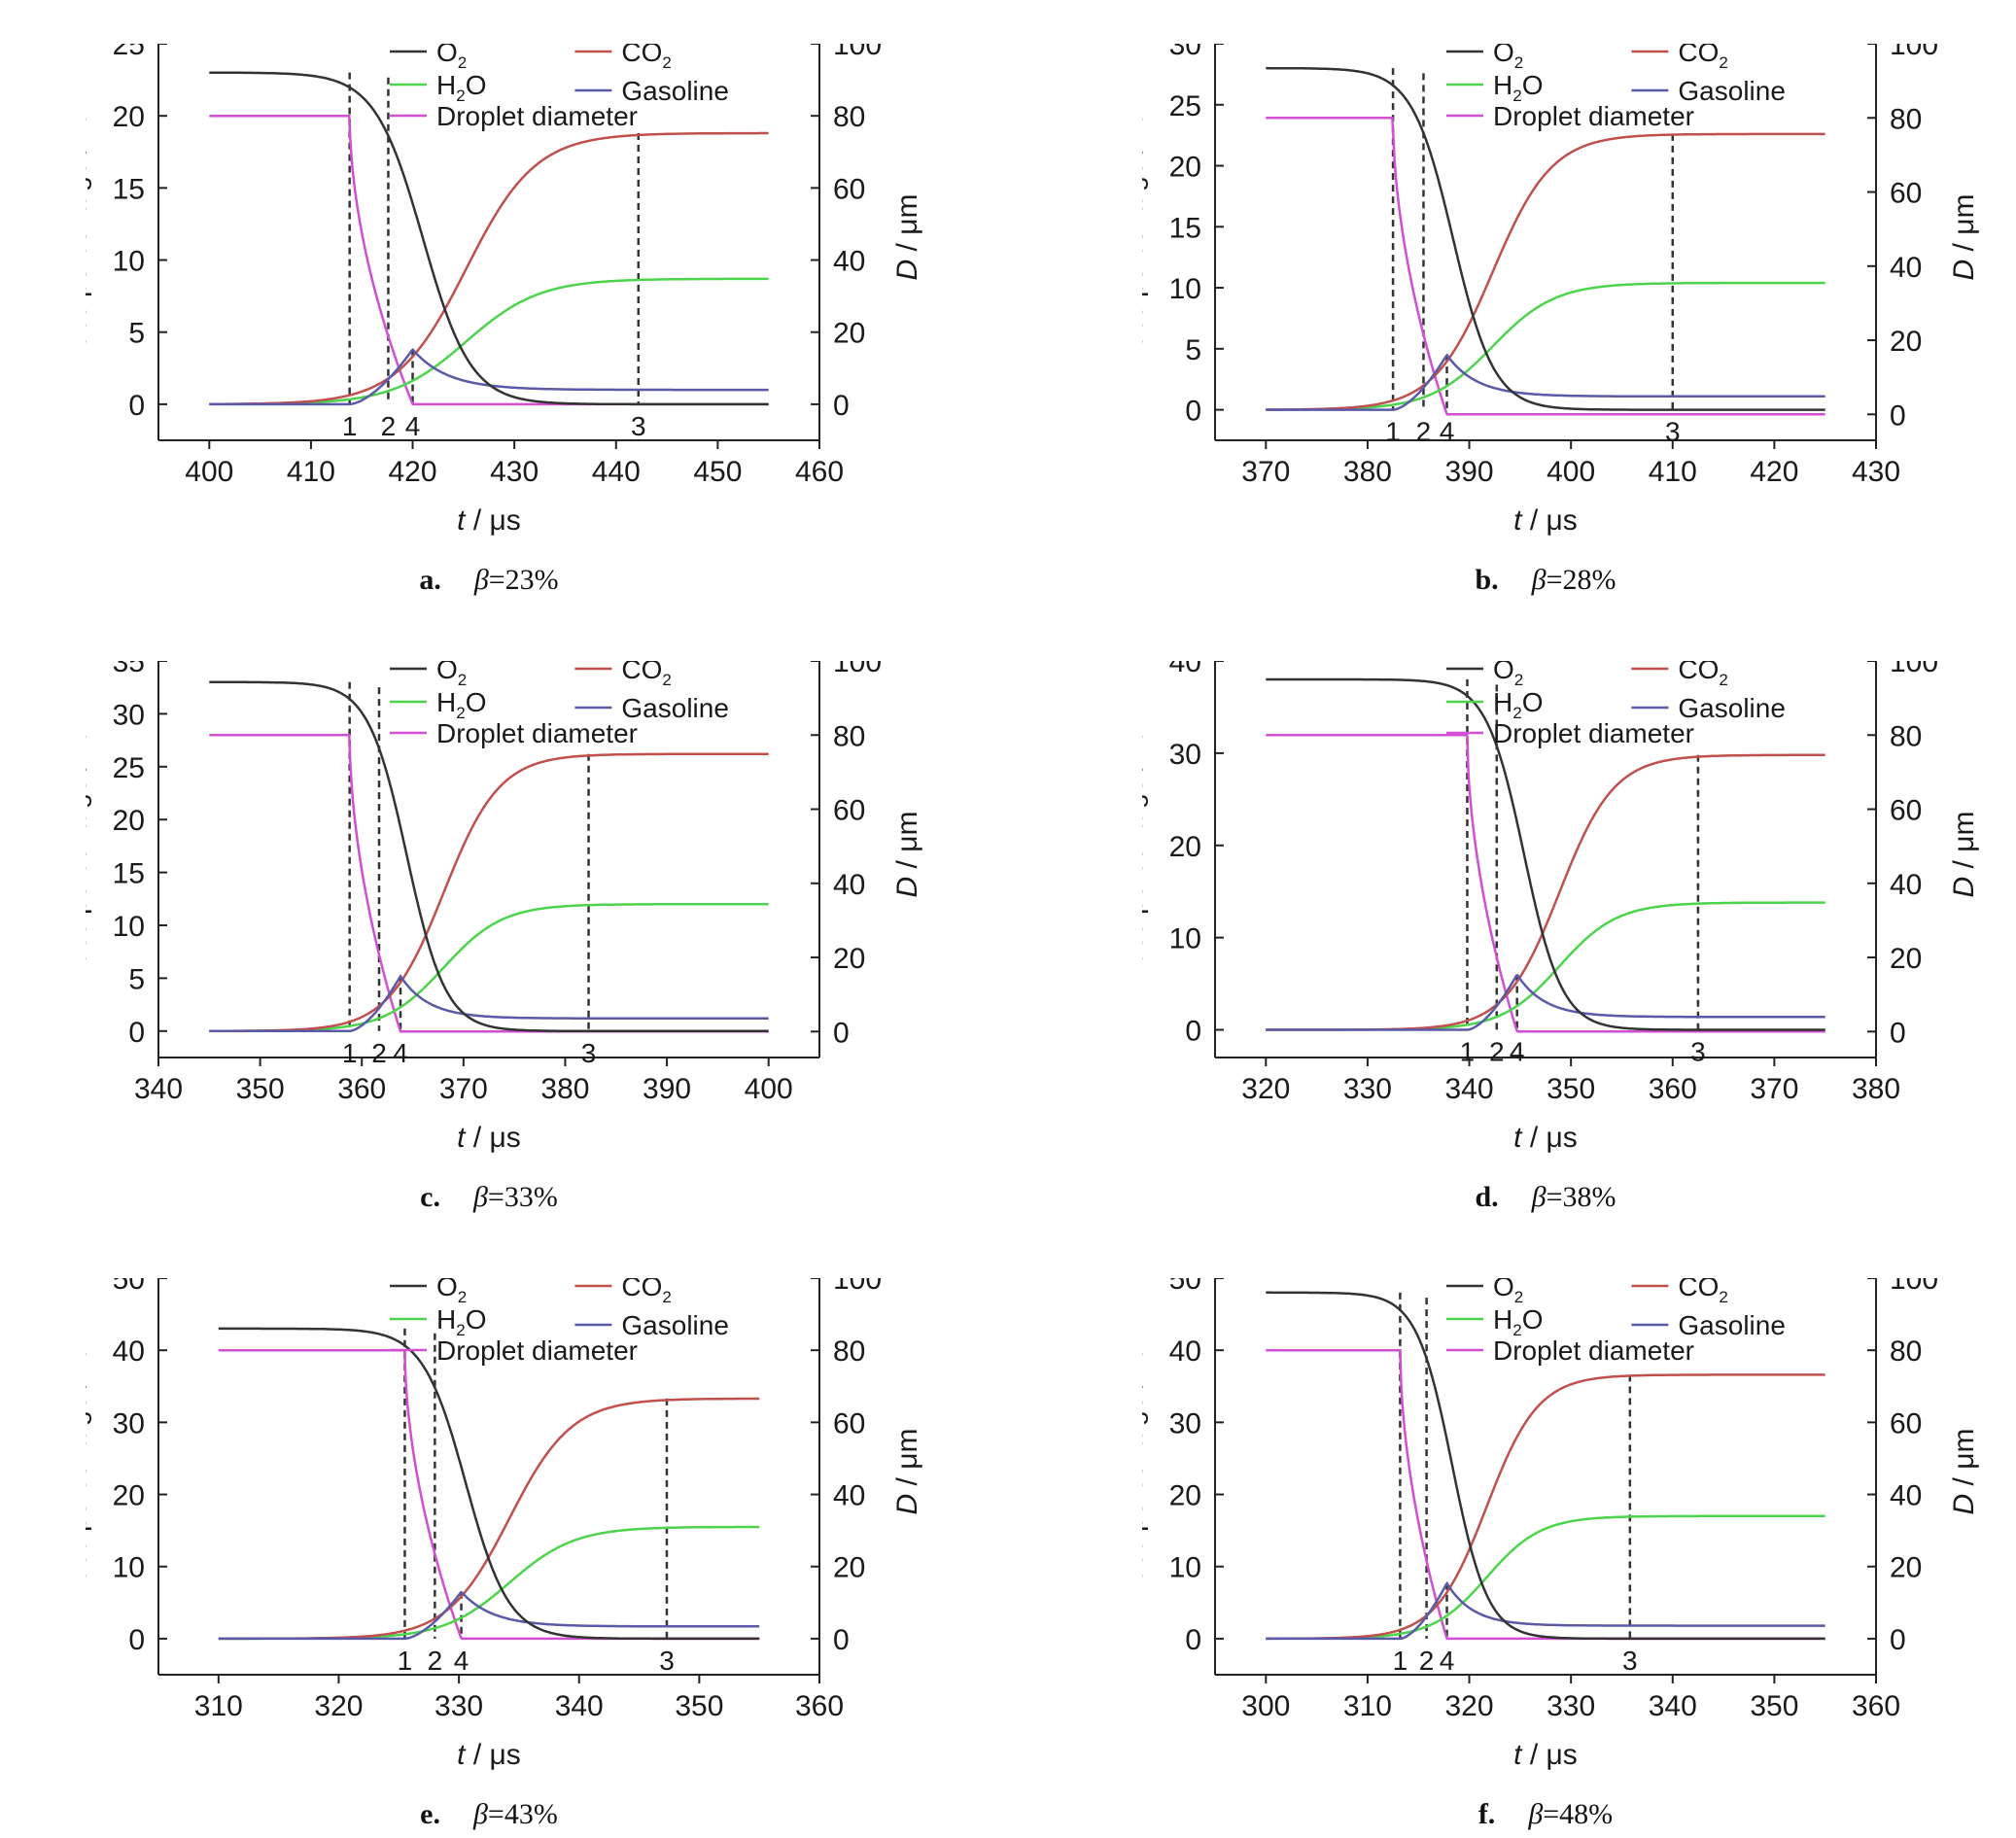  I want to click on x-tick-label: 400, so click(209, 472).